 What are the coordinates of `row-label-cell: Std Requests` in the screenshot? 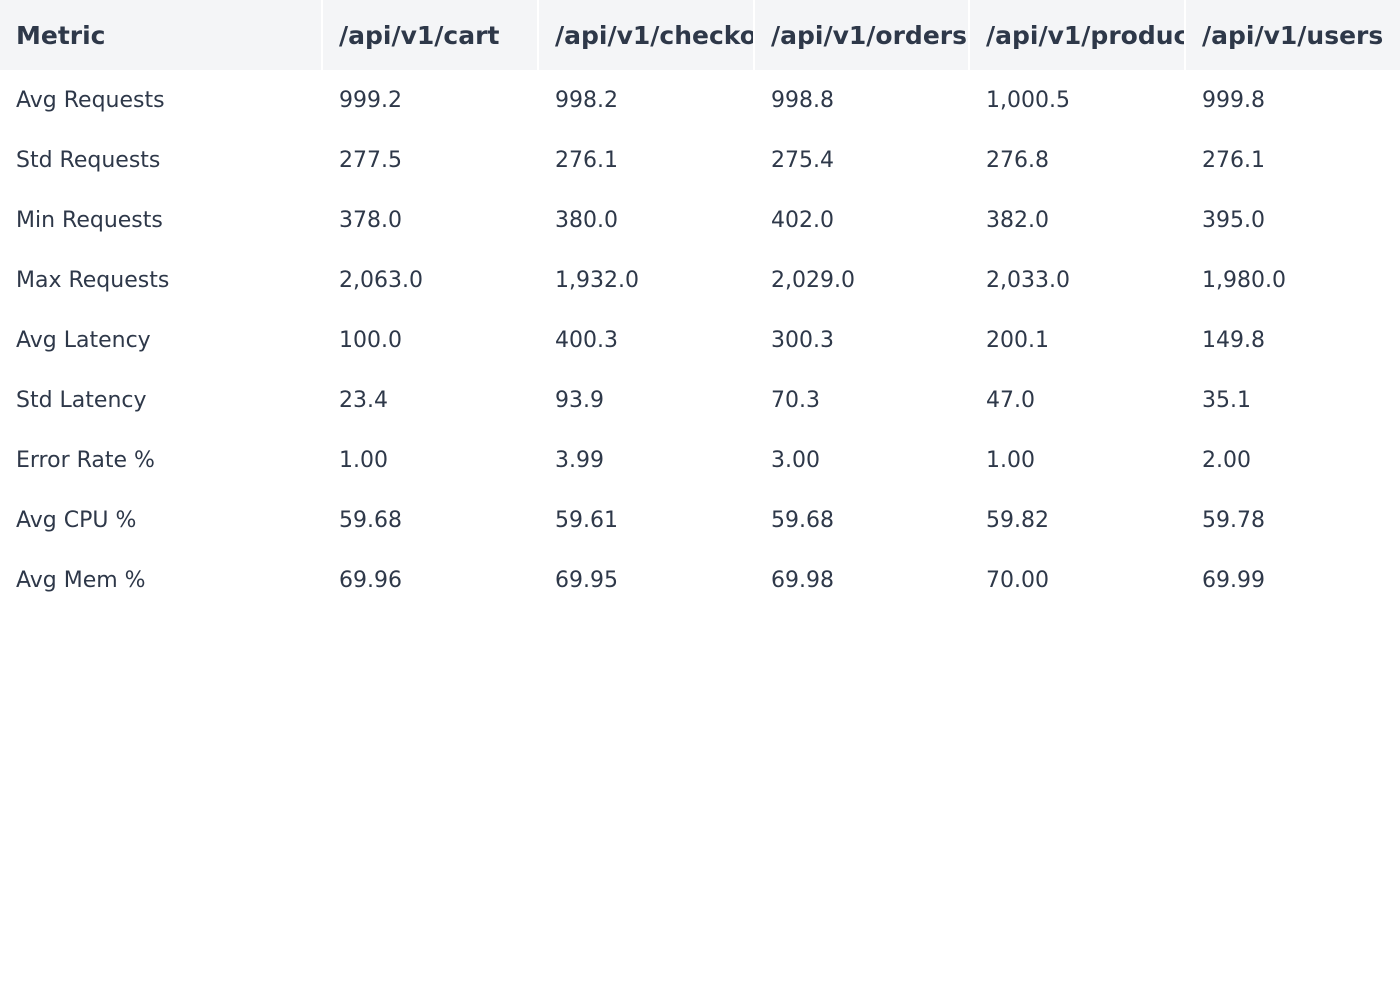 It's located at (88, 160).